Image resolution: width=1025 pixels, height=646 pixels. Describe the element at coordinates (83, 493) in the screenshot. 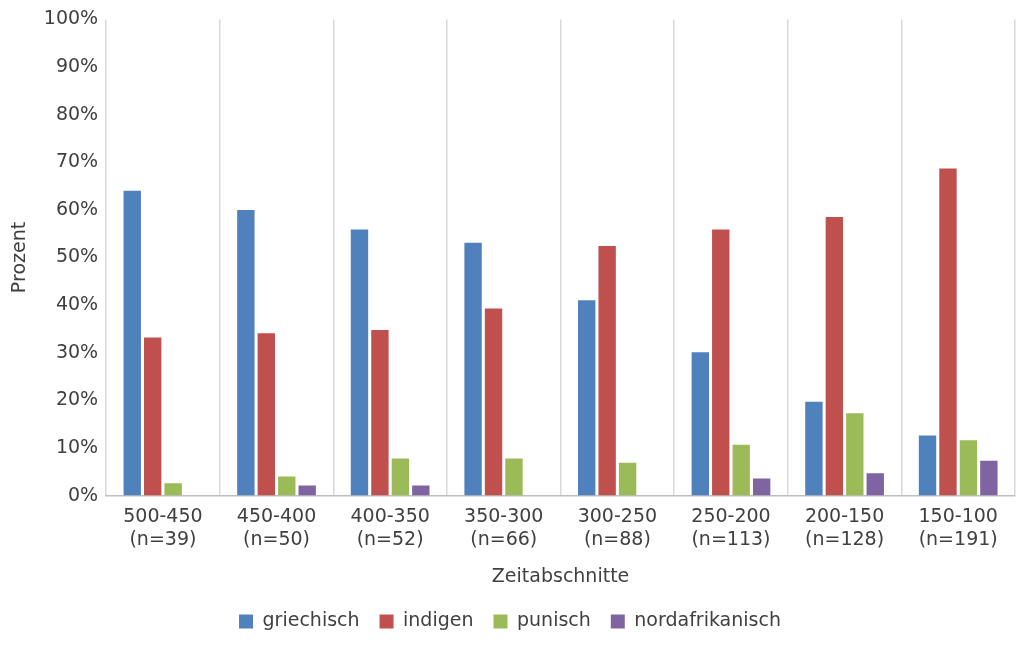

I see `y-tick-label: 0%` at that location.